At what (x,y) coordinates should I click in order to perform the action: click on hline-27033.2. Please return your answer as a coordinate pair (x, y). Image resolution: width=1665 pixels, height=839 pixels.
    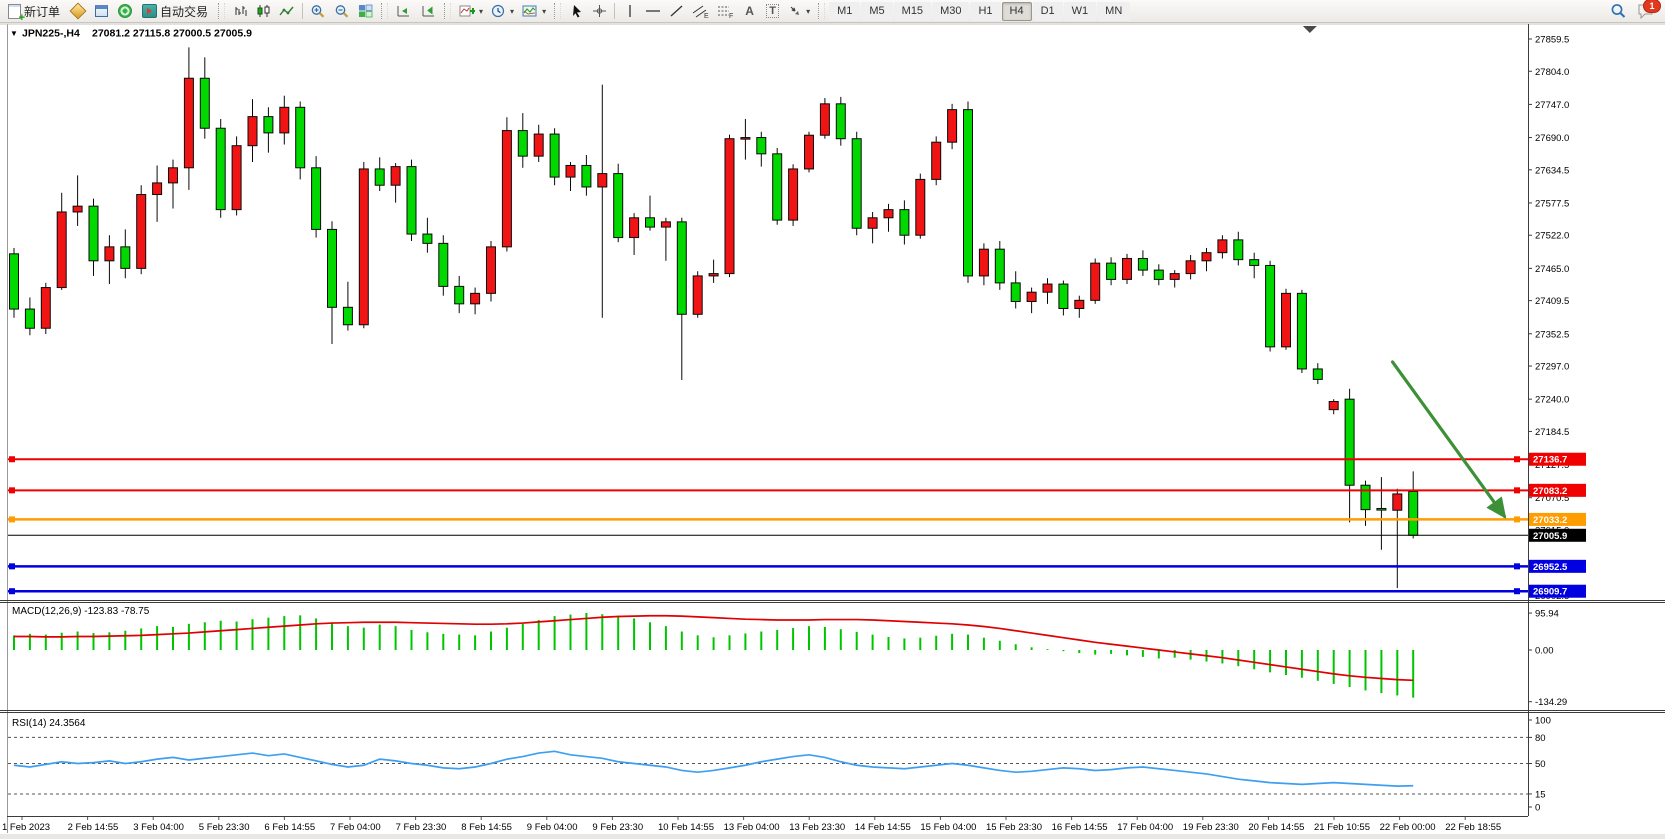
    Looking at the image, I should click on (768, 519).